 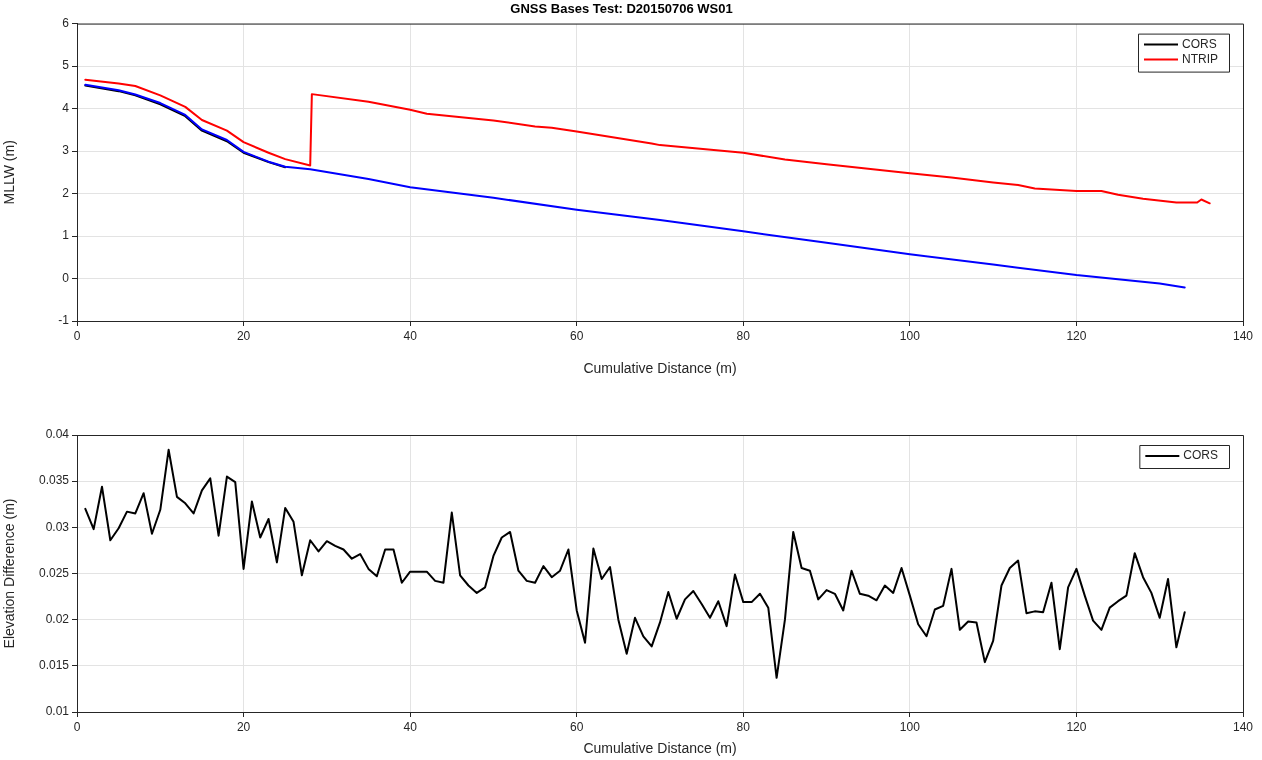 I want to click on y-tick-label: 0.01, so click(x=57, y=711).